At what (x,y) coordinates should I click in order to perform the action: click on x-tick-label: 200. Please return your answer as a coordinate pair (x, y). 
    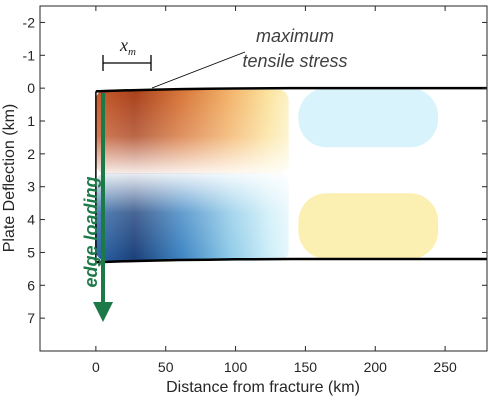
    Looking at the image, I should click on (376, 367).